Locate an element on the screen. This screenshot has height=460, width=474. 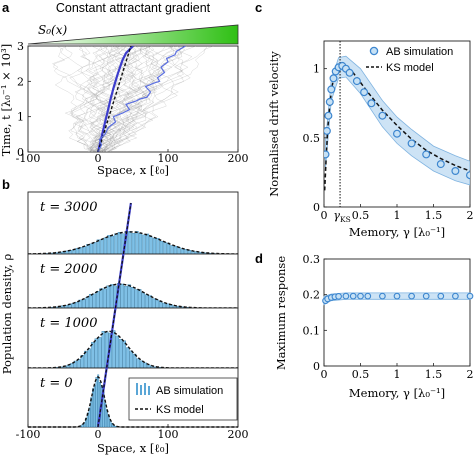
ks-density-curve is located at coordinates (133, 401).